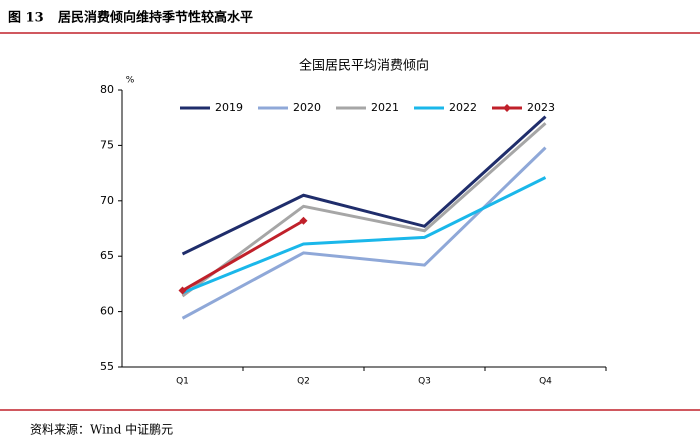 The width and height of the screenshot is (700, 442). Describe the element at coordinates (364, 66) in the screenshot. I see `chart-title: 全国居民平均消费倾向` at that location.